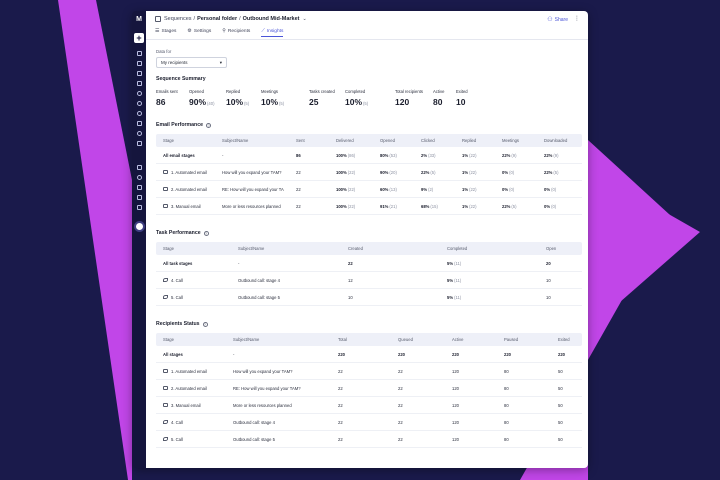 This screenshot has height=480, width=720. What do you see at coordinates (428, 140) in the screenshot?
I see `column-header: Clicked` at bounding box center [428, 140].